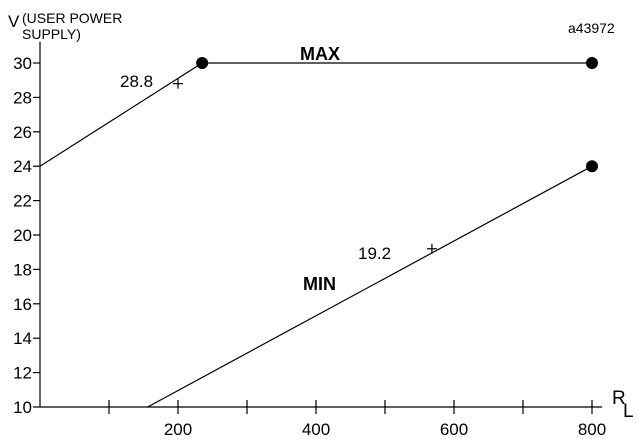  Describe the element at coordinates (592, 166) in the screenshot. I see `series-marker-min` at that location.